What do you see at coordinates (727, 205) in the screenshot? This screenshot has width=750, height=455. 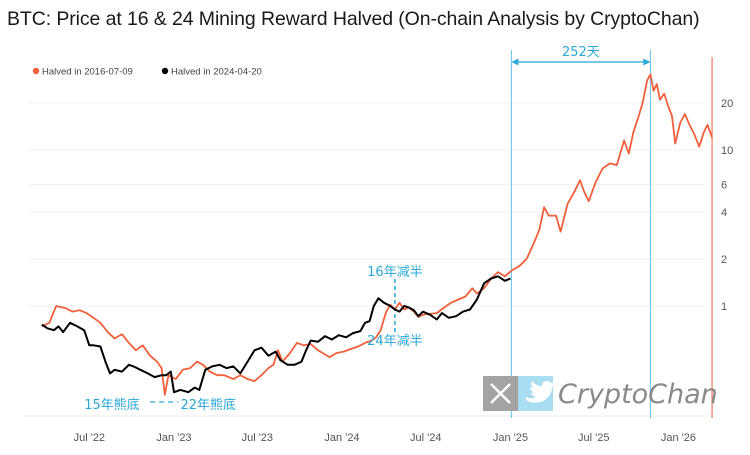 I see `y-axis: 1 2 4 6 10 20` at bounding box center [727, 205].